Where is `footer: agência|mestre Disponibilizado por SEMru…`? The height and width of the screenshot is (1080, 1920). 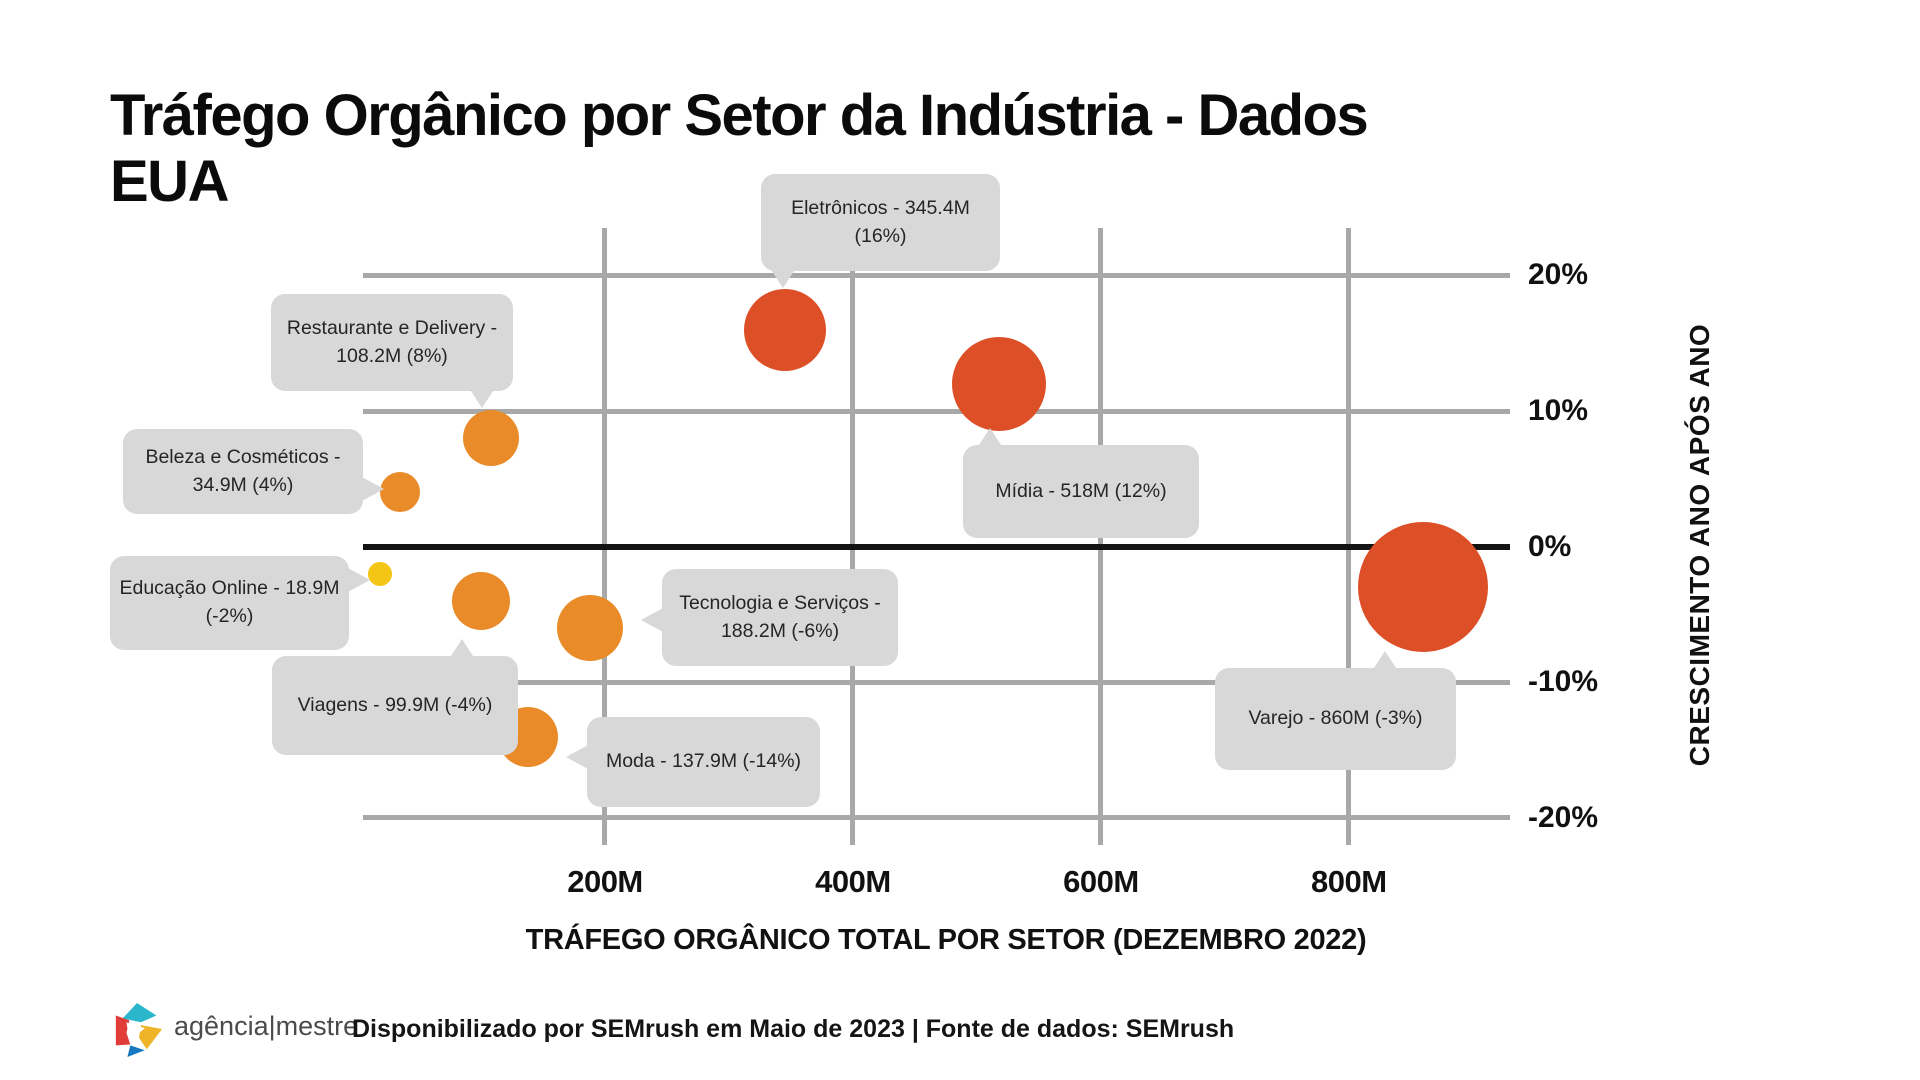 footer: agência|mestre Disponibilizado por SEMru… is located at coordinates (960, 1030).